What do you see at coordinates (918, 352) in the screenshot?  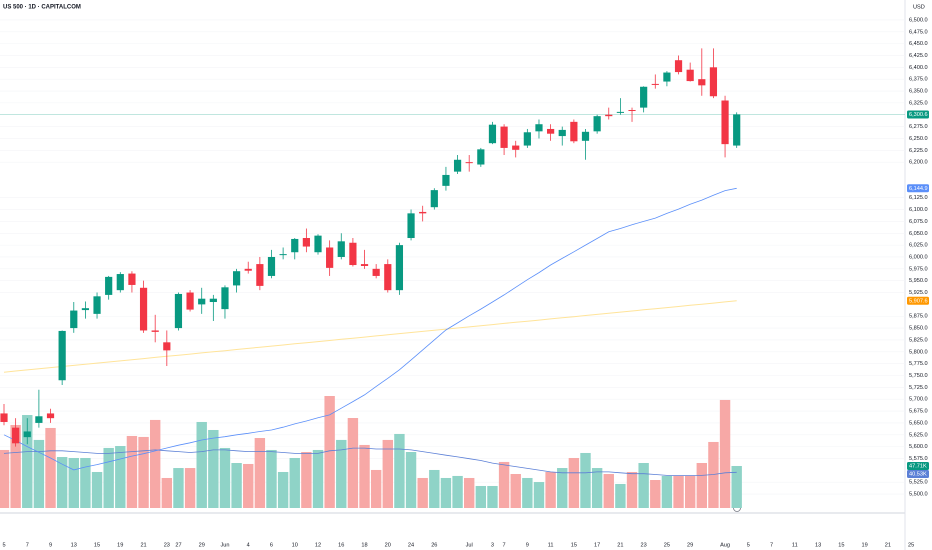 I see `y-tick-label: 5,800.0` at bounding box center [918, 352].